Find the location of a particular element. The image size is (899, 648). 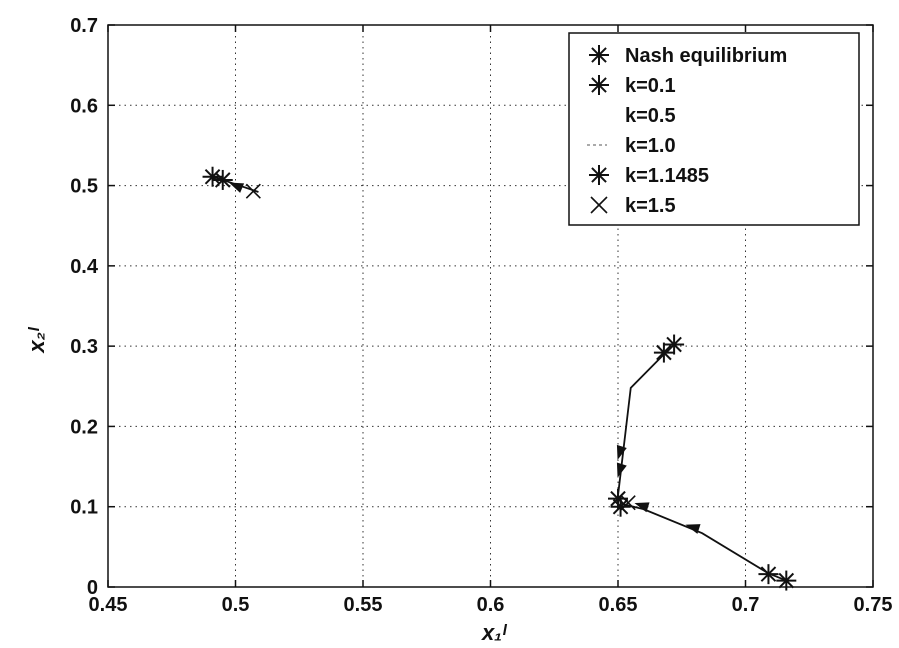

legend-marker-cross is located at coordinates (599, 205).